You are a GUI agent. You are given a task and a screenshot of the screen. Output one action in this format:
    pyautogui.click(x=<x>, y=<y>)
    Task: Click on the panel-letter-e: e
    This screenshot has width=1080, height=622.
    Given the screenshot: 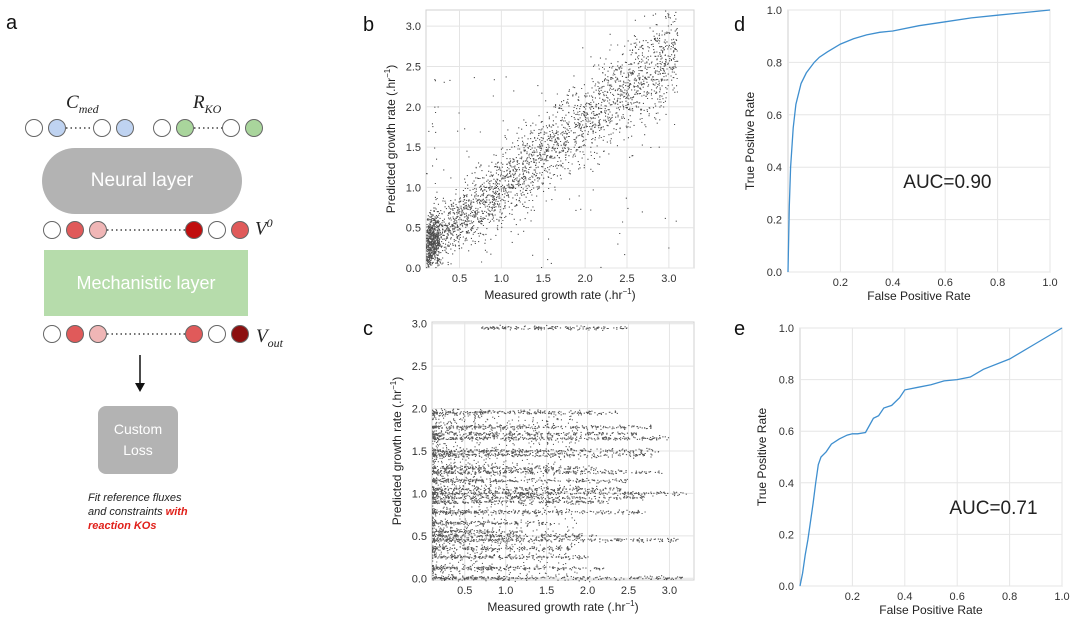 What is the action you would take?
    pyautogui.click(x=740, y=329)
    